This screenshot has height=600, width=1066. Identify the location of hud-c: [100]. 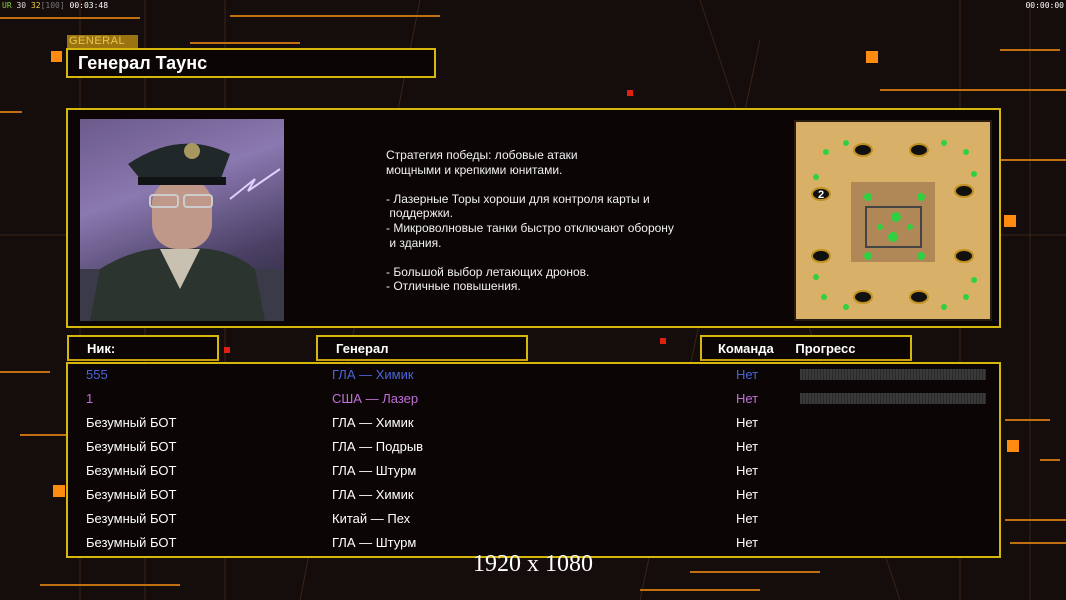
(52, 5).